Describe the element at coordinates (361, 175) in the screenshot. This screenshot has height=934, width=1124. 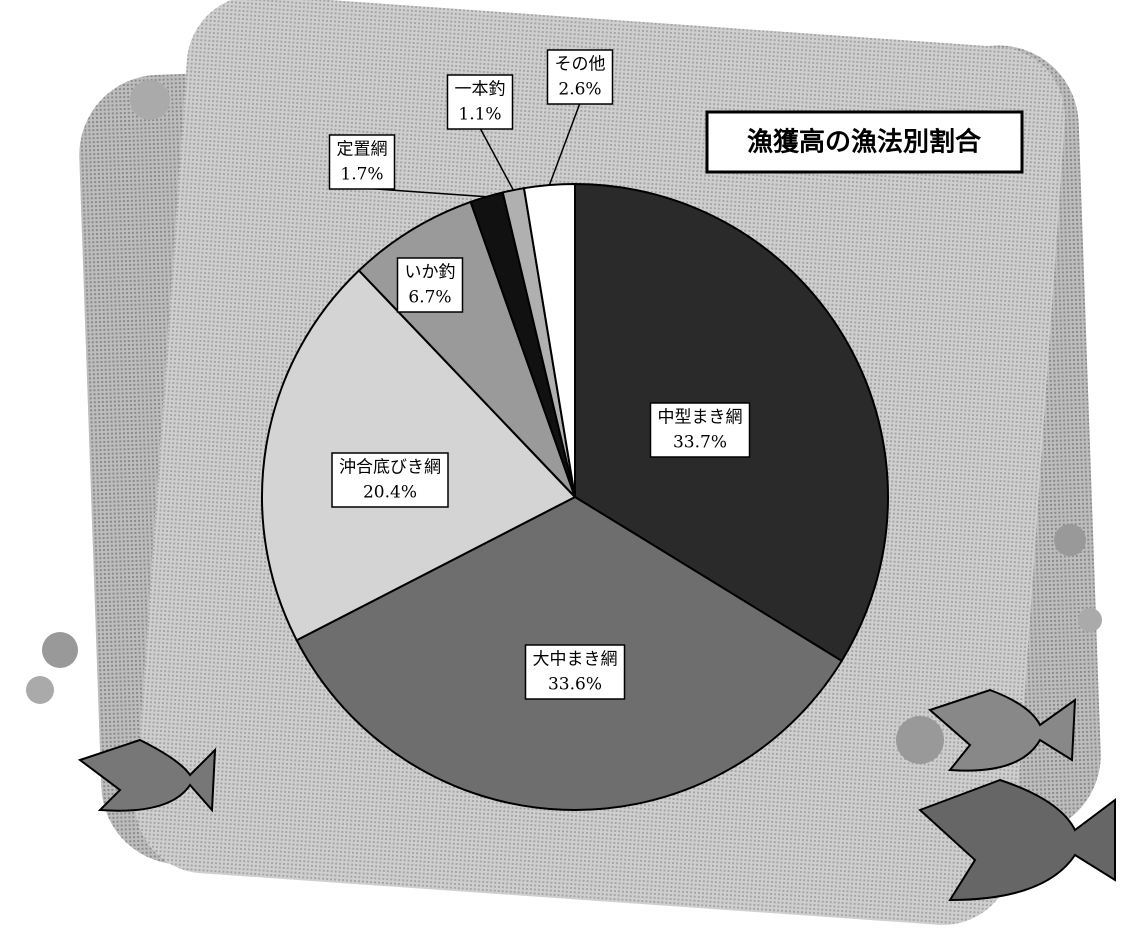
I see `slice-value: 1.7%` at that location.